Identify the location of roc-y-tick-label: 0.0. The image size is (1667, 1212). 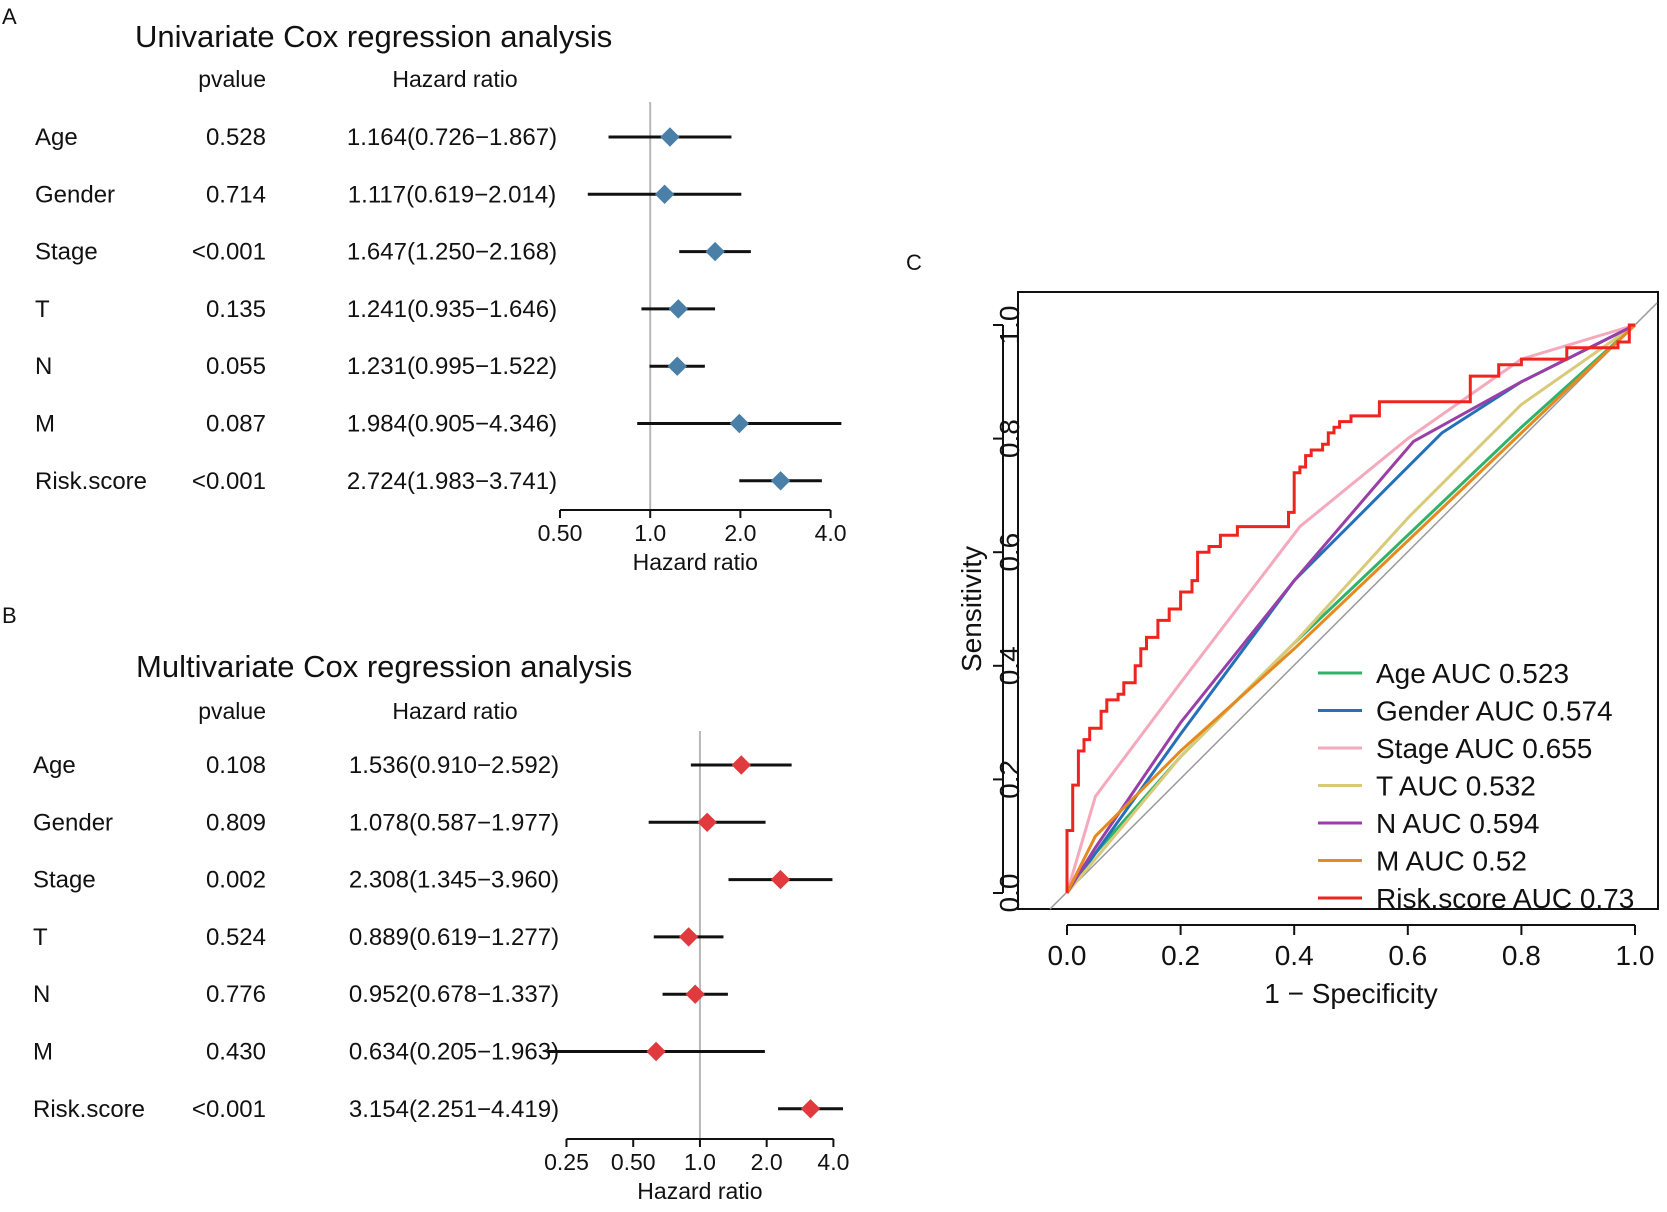
(1009, 893).